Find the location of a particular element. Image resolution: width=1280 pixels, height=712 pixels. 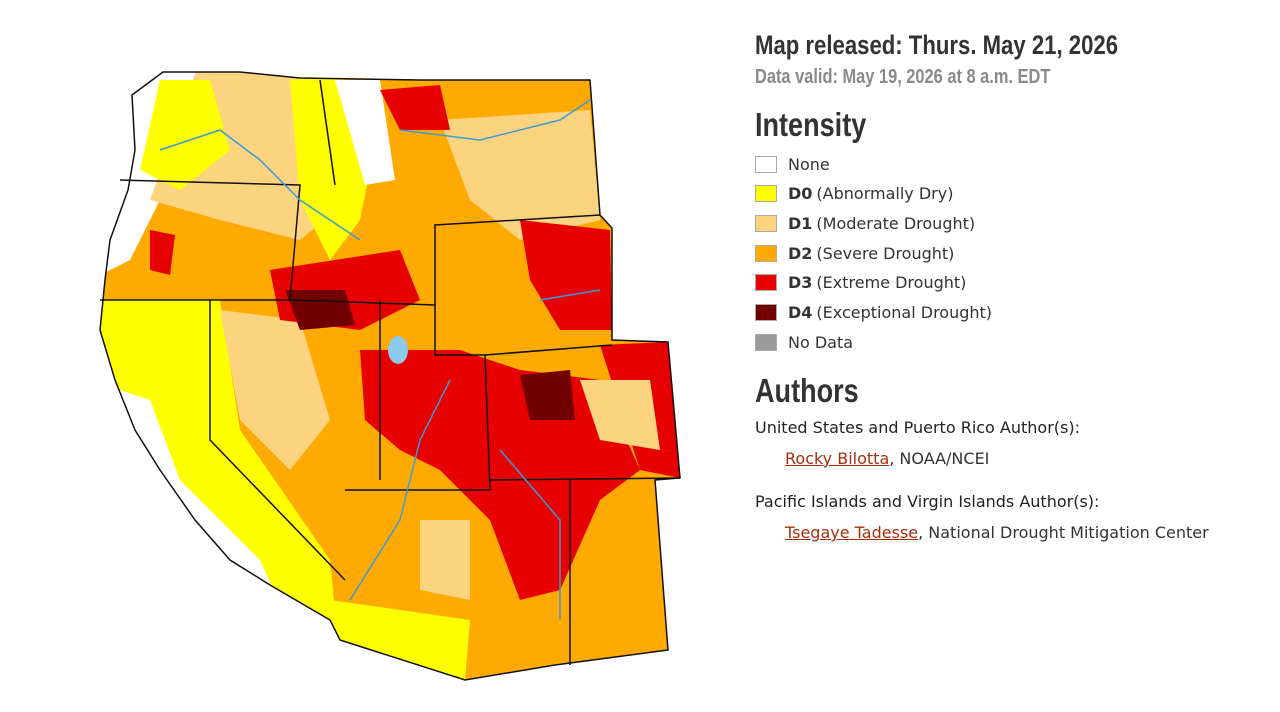

legend-code: None is located at coordinates (809, 164).